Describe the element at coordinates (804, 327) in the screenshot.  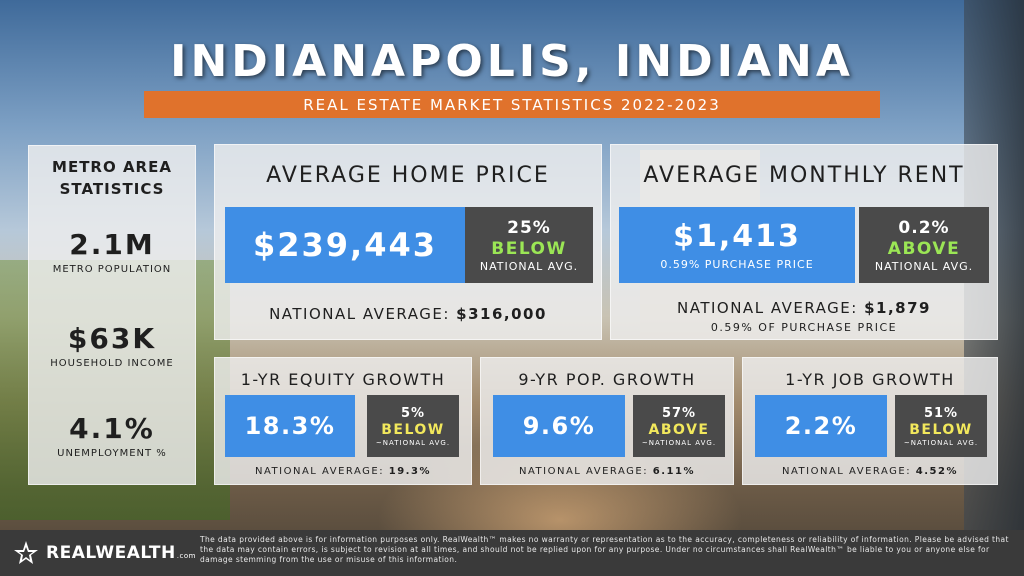
I see `rent-national-sub: 0.59% OF PURCHASE PRICE` at that location.